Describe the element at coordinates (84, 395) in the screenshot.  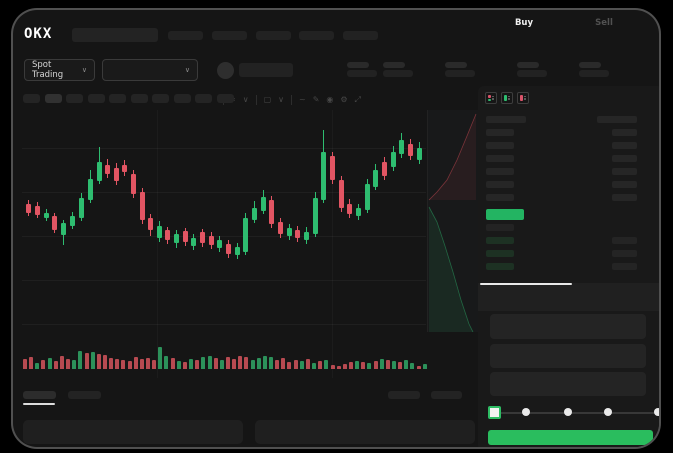
I see `bottom-tab-history` at that location.